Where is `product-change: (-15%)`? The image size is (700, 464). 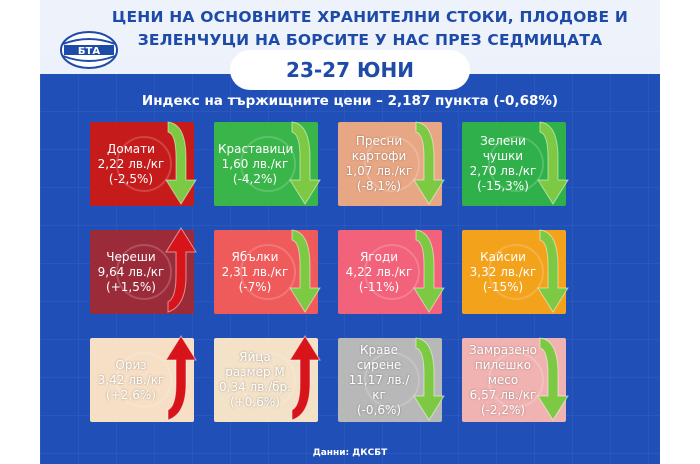 product-change: (-15%) is located at coordinates (503, 286).